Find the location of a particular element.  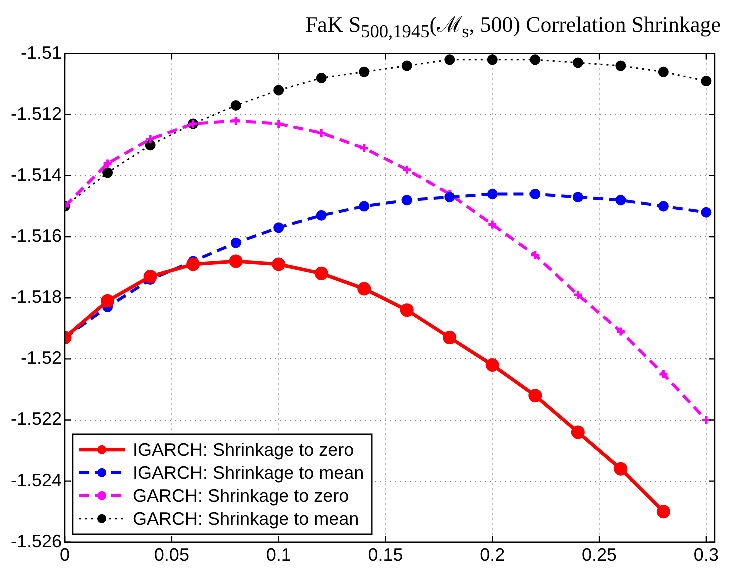

y-tick-label: -1.524 is located at coordinates (36, 480).